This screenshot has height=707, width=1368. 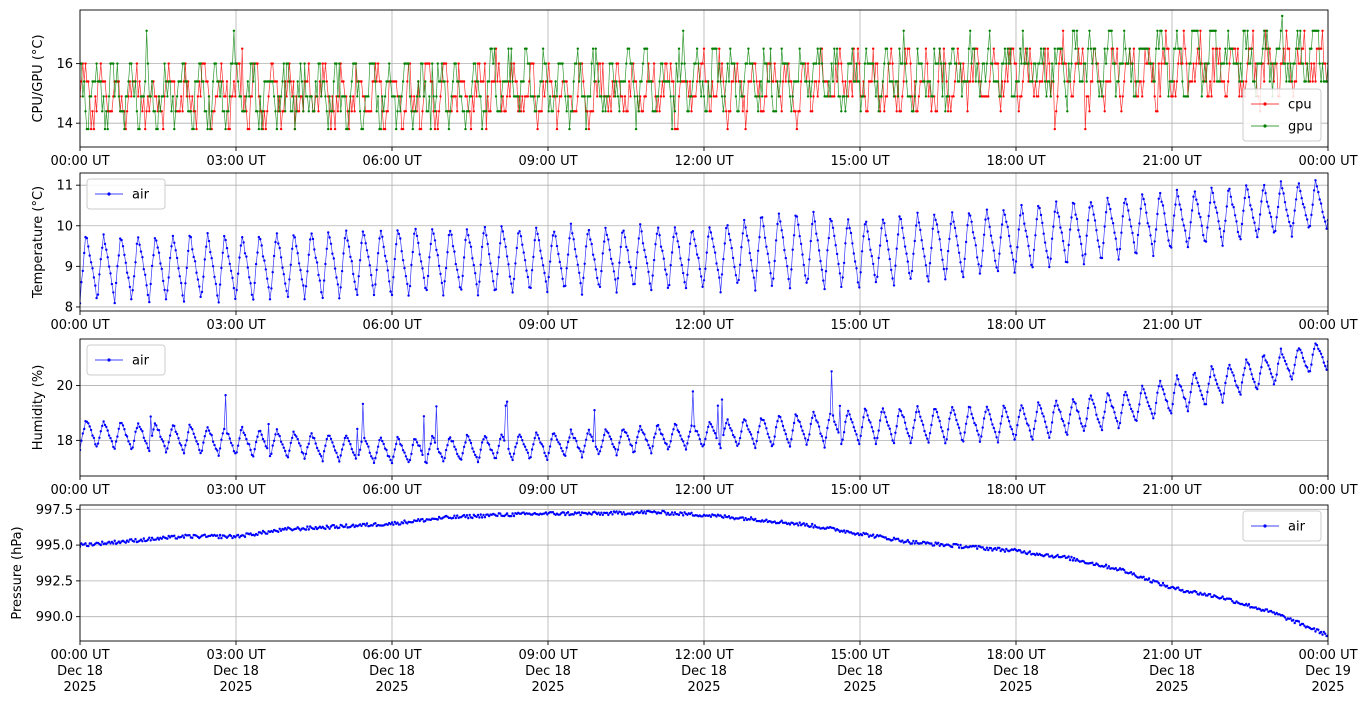 I want to click on legend-label-air: air, so click(x=141, y=195).